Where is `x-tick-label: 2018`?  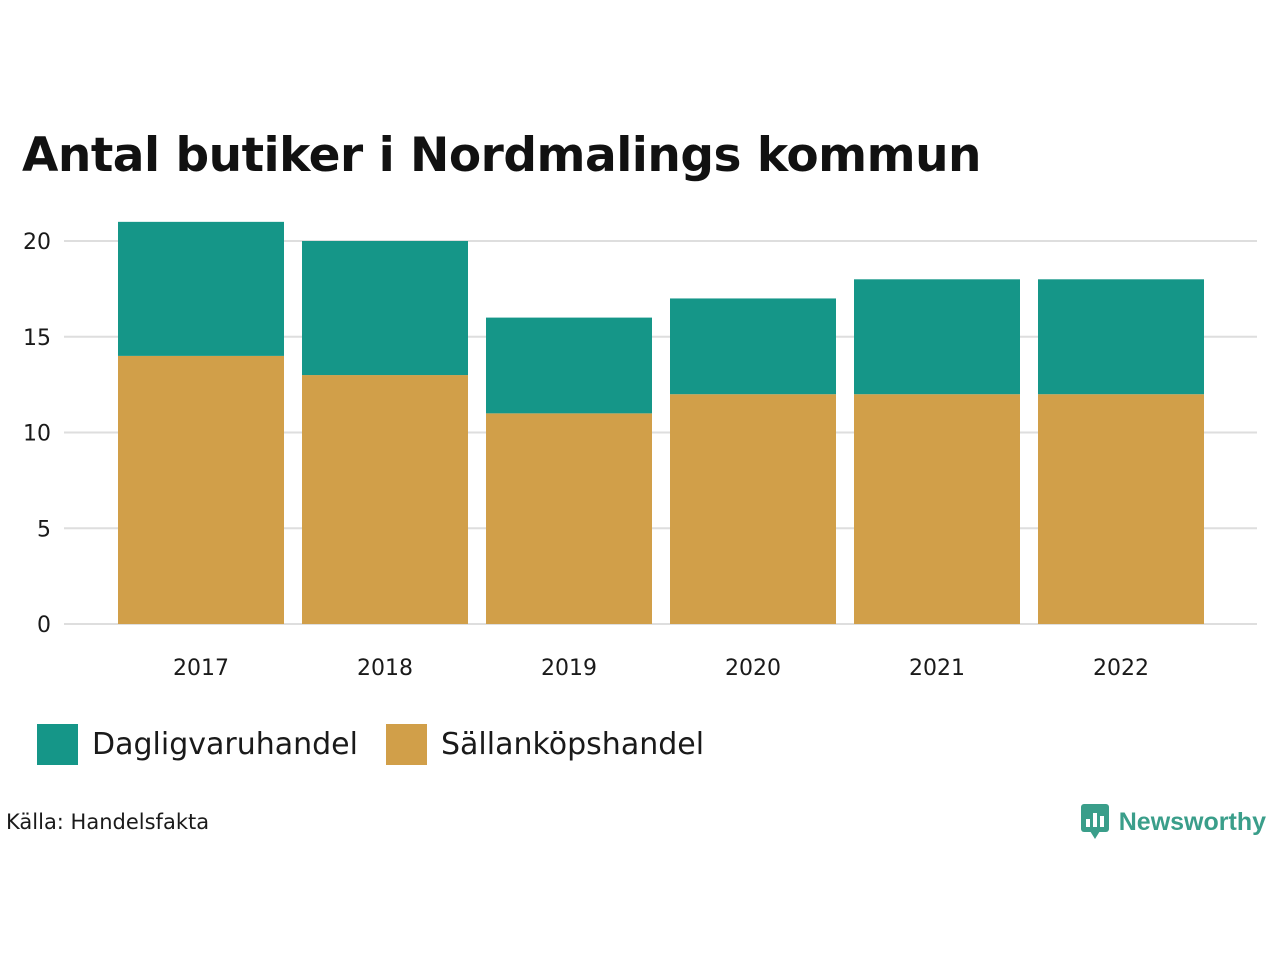 x-tick-label: 2018 is located at coordinates (385, 668).